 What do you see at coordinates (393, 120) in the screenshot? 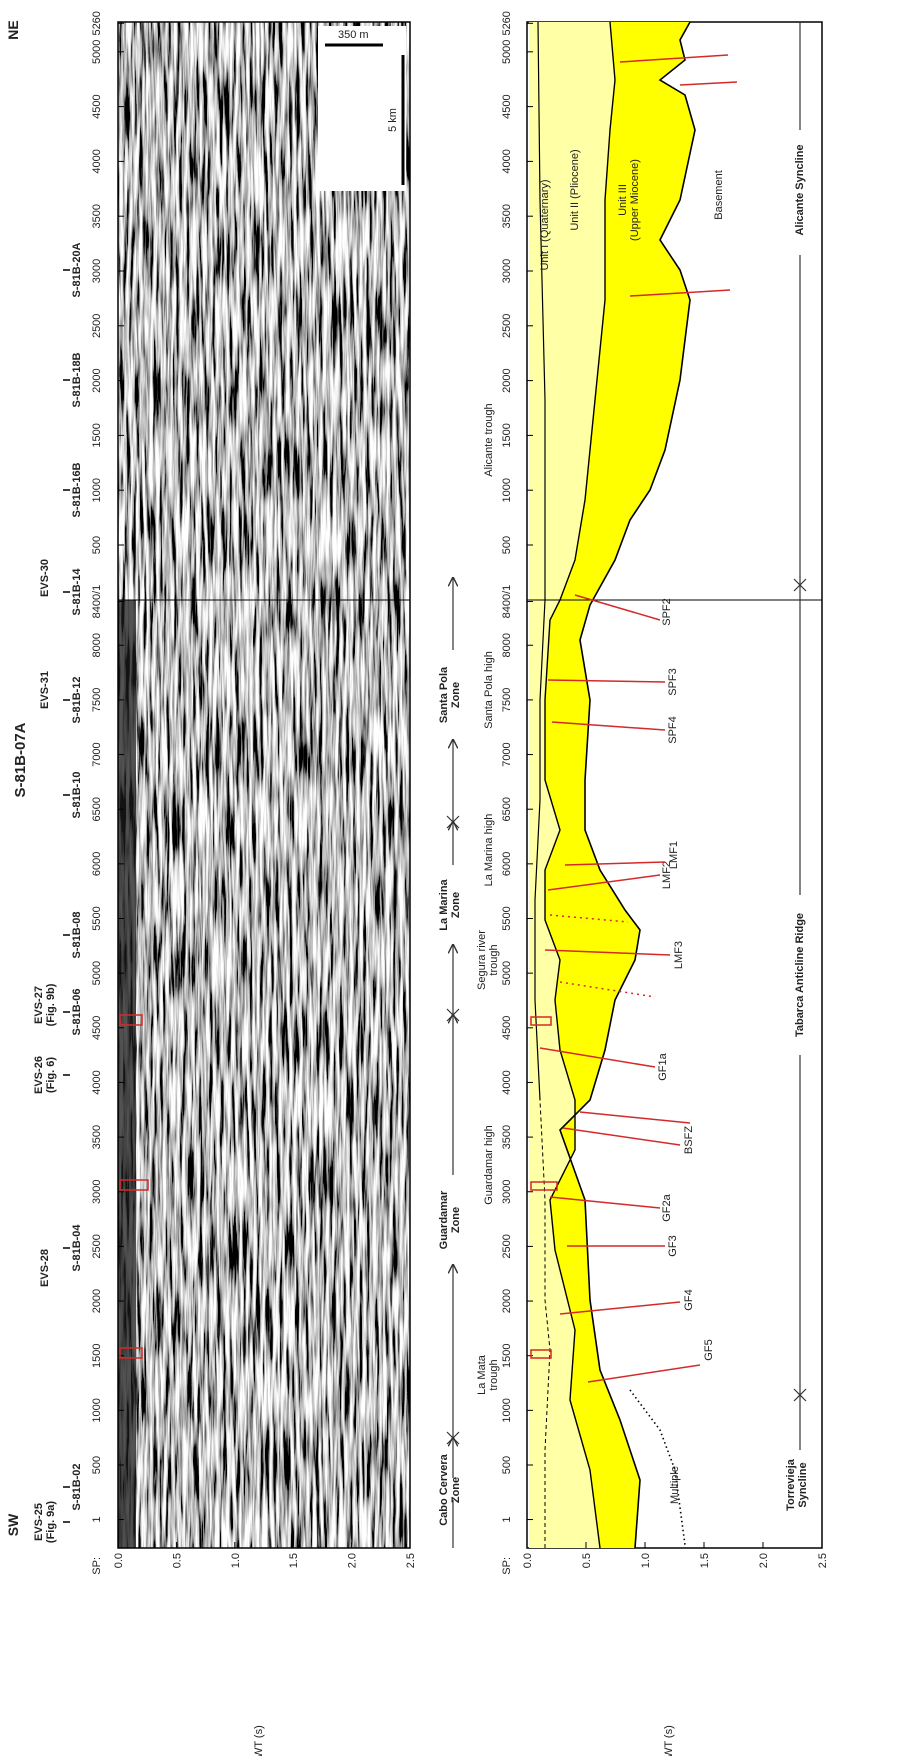
I see `scale-label: 5 km` at bounding box center [393, 120].